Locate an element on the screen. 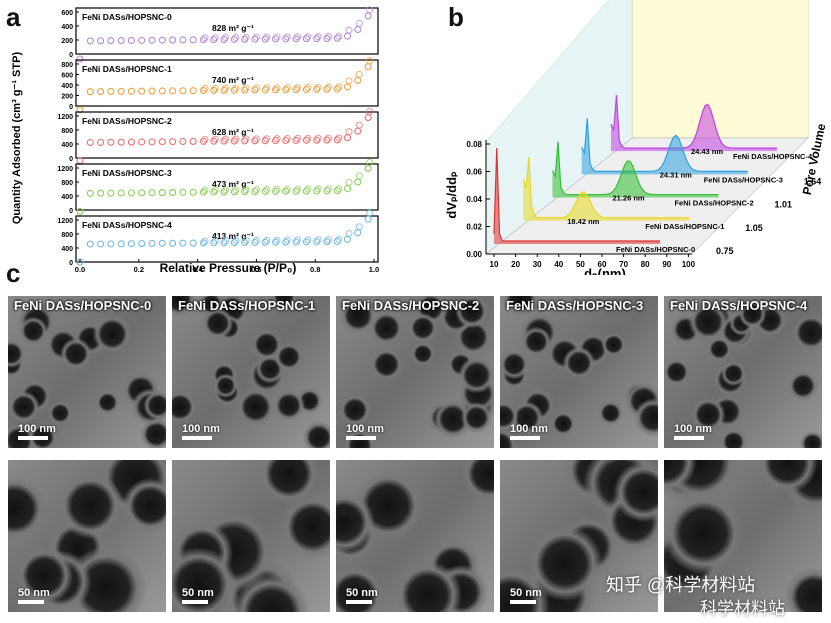 The image size is (831, 623). psd-y-tick: 0.02 is located at coordinates (474, 227).